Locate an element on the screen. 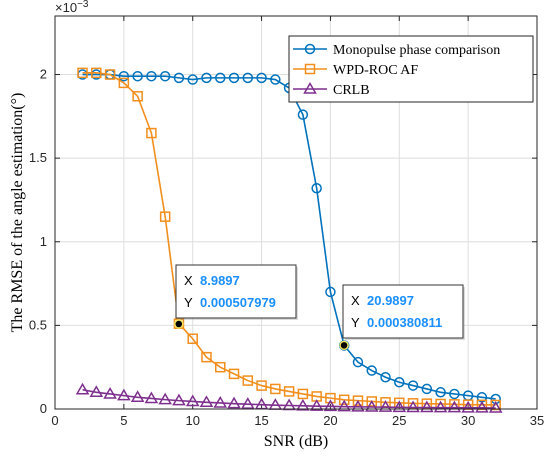  y-exponent-base: ×10 is located at coordinates (66, 7).